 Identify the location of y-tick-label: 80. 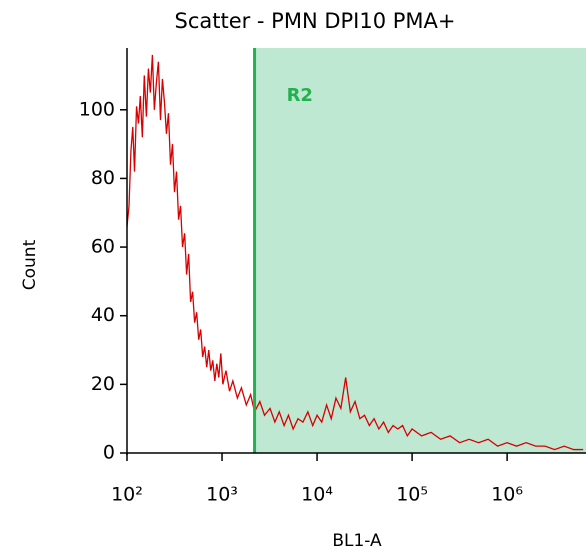
(103, 178).